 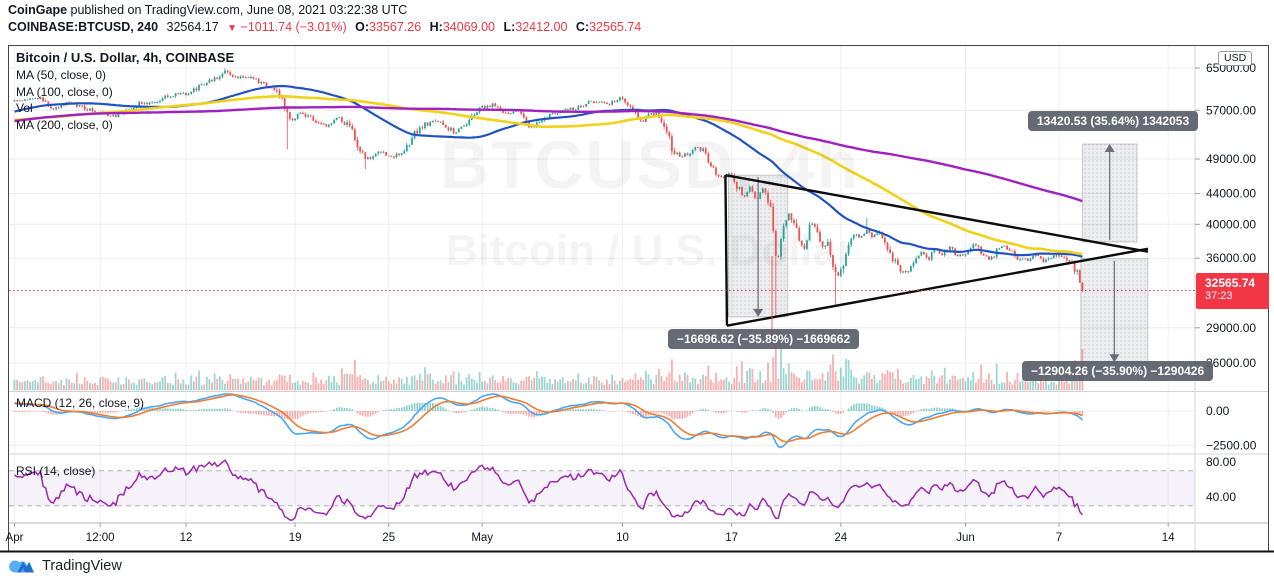 I want to click on symbol-name: COINBASE:BTCUSD, 240, so click(x=83, y=27).